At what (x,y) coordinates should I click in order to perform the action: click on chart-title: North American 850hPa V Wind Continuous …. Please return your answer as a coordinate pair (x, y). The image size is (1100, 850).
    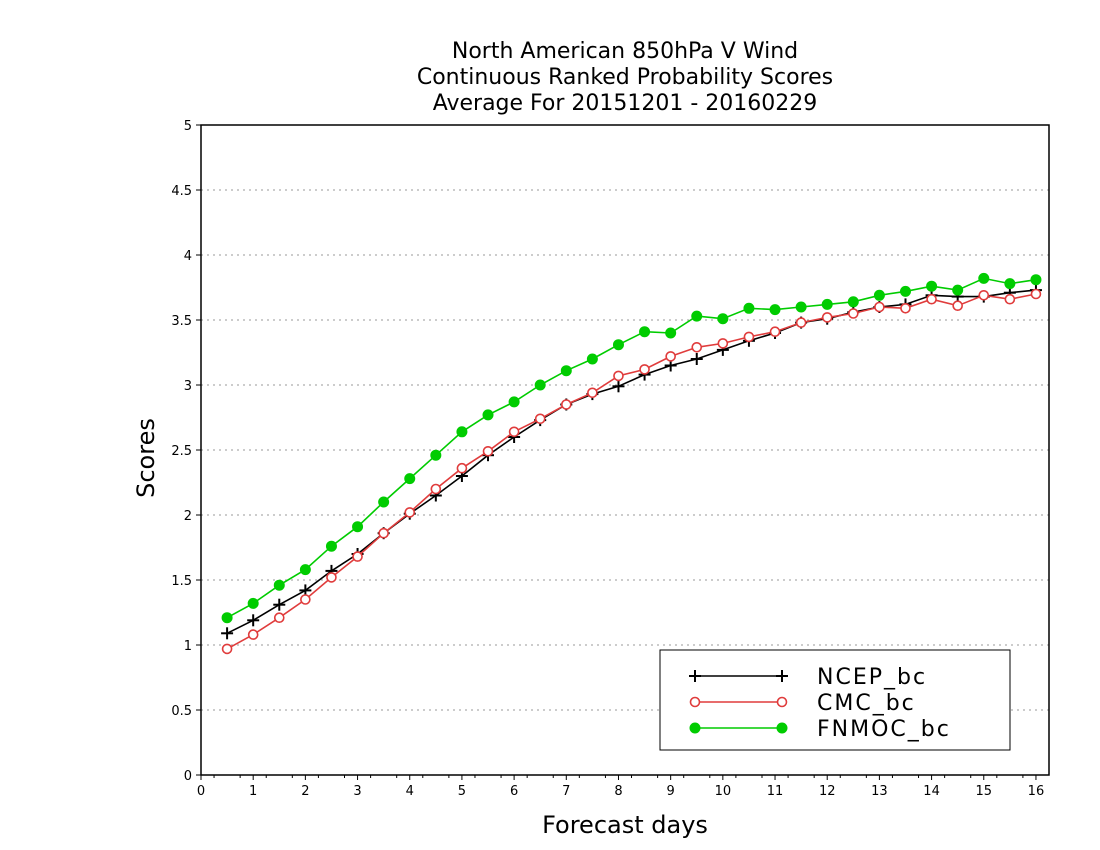
    Looking at the image, I should click on (625, 77).